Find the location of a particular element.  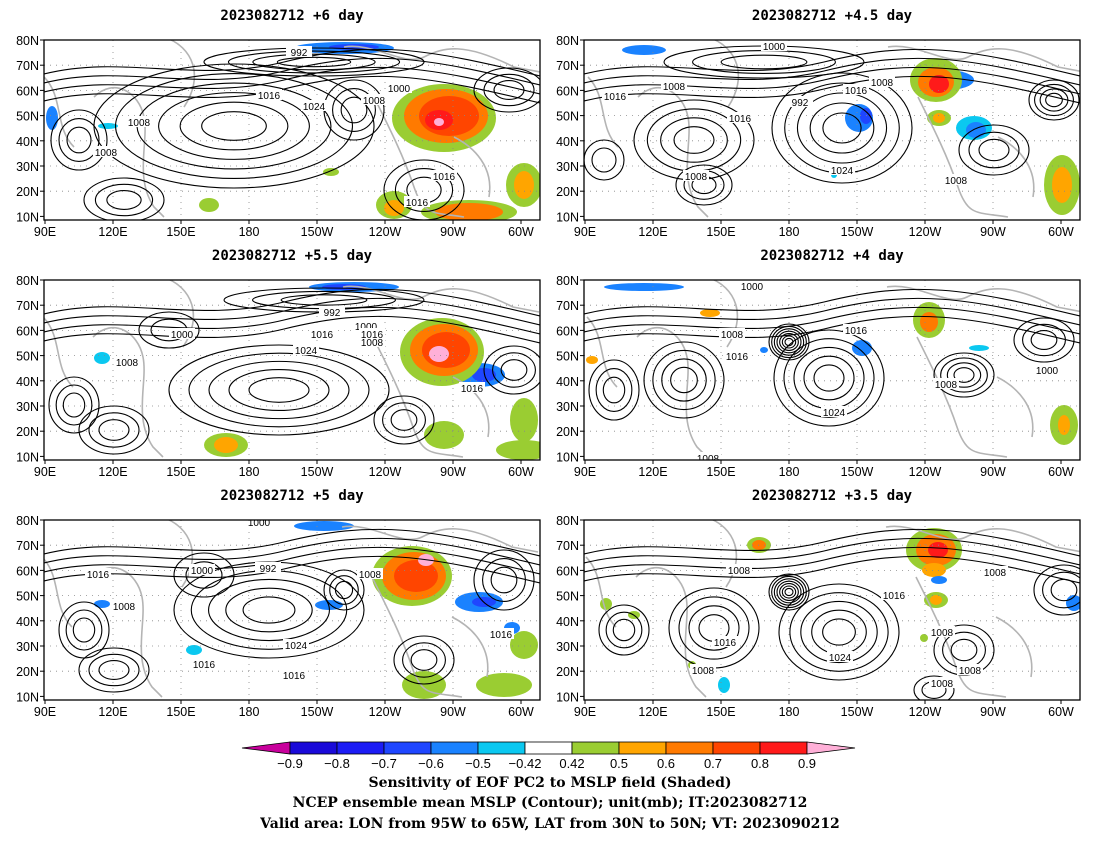

contour-label: 1024 is located at coordinates (314, 107).